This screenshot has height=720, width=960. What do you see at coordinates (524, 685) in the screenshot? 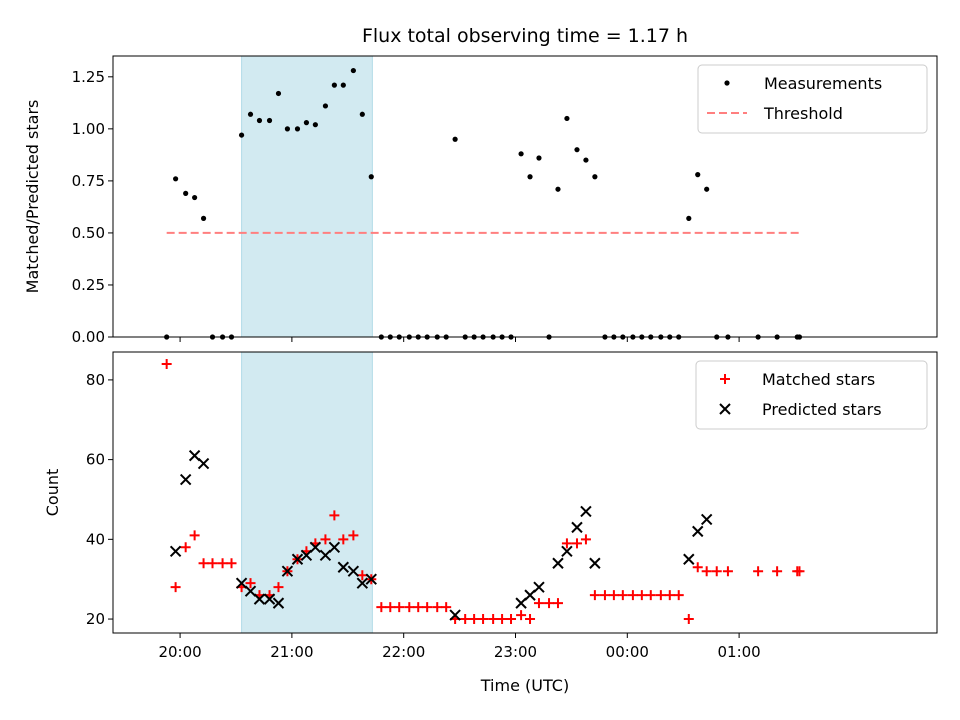
I see `x-axis-label: Time (UTC)` at bounding box center [524, 685].